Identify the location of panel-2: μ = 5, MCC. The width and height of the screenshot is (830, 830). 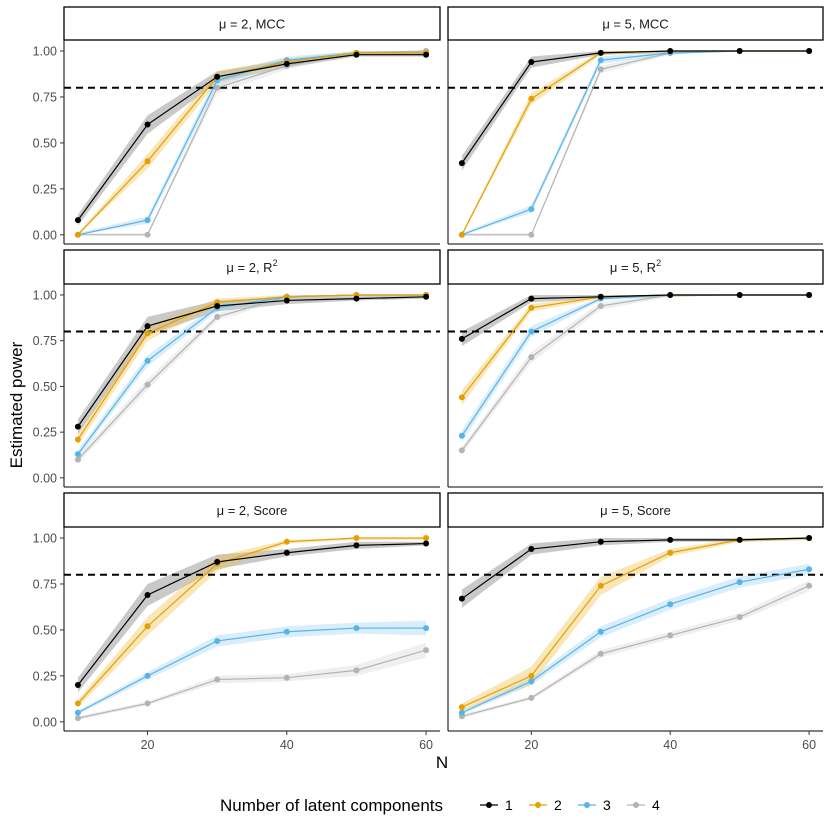
(635, 125).